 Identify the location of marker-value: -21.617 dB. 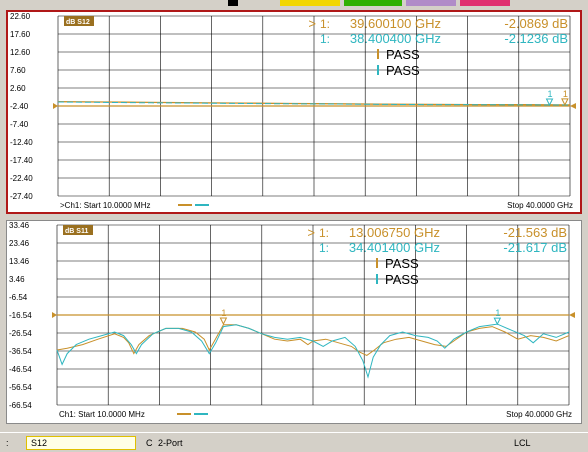
(535, 247).